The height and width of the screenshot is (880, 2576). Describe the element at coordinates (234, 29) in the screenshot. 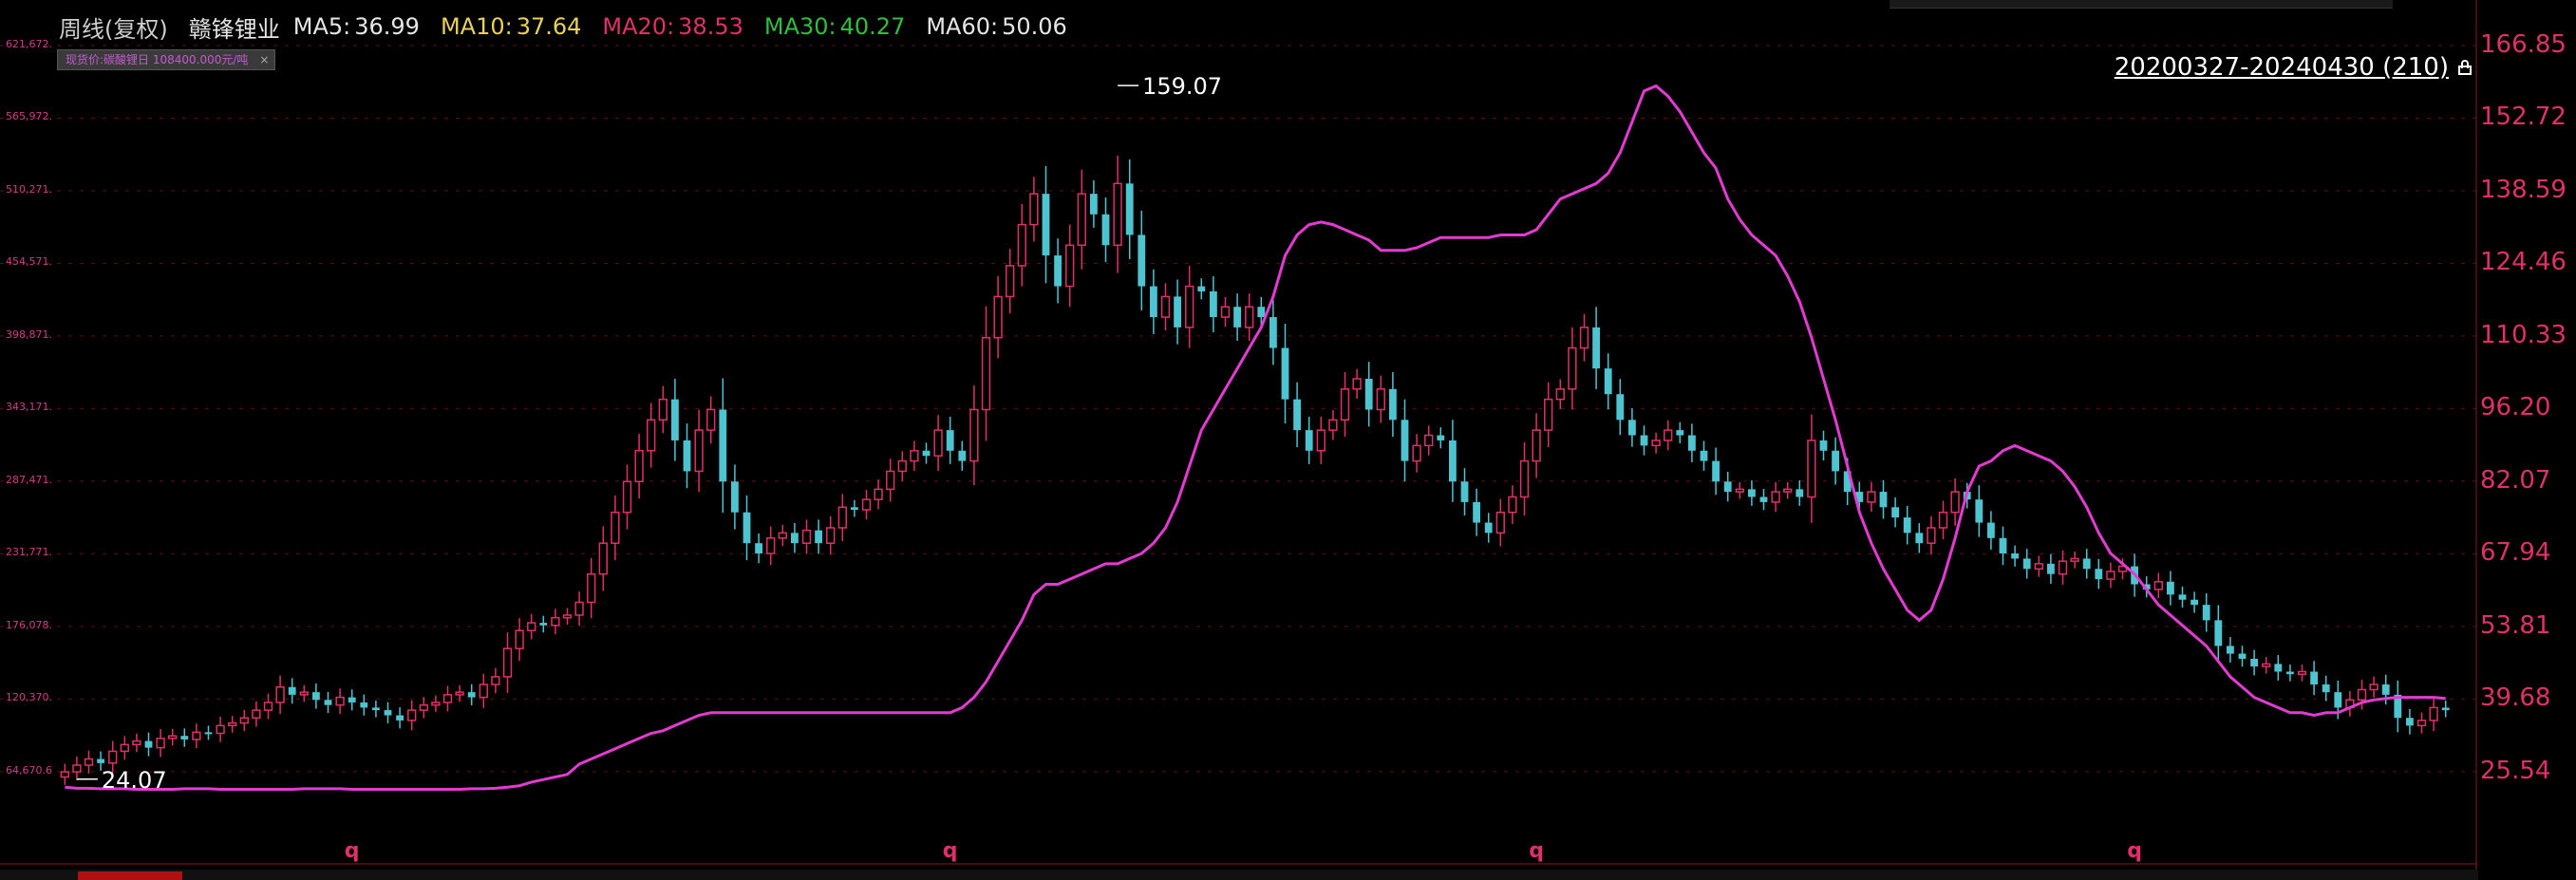

I see `stock-name: 赣锋锂业` at that location.